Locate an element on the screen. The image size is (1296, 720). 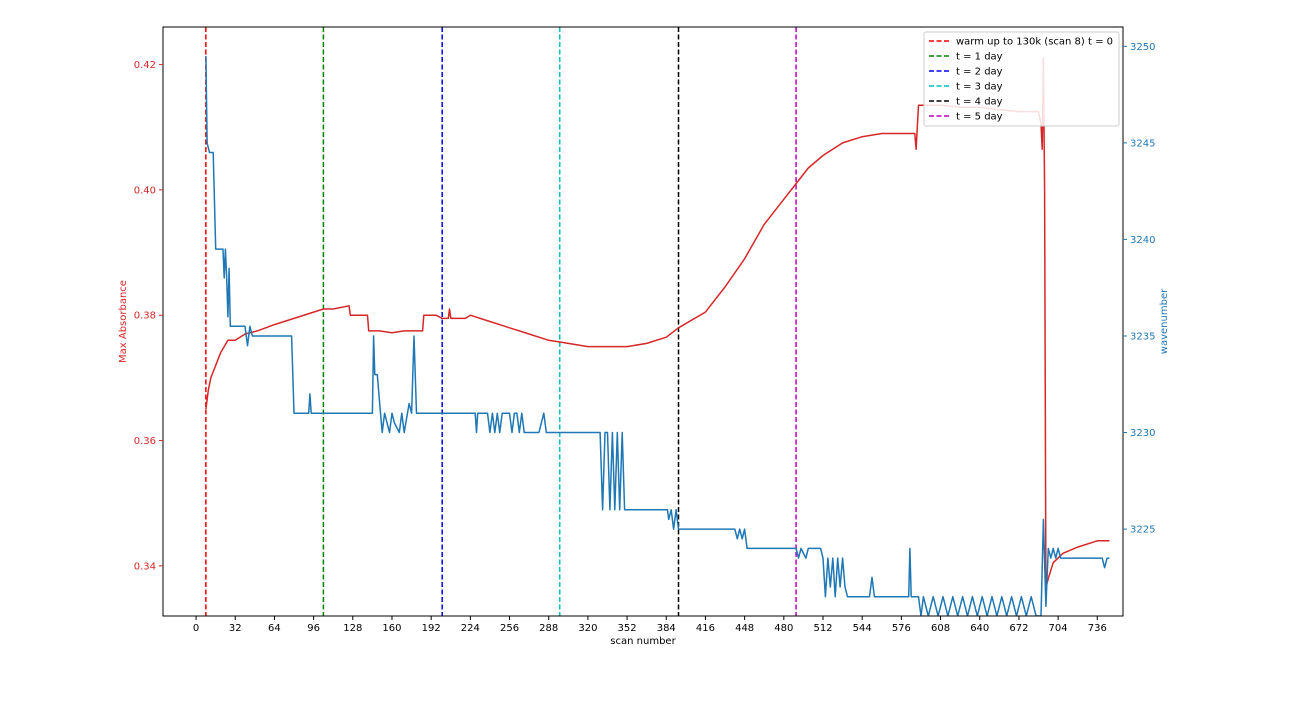
legend-box is located at coordinates (1021, 79).